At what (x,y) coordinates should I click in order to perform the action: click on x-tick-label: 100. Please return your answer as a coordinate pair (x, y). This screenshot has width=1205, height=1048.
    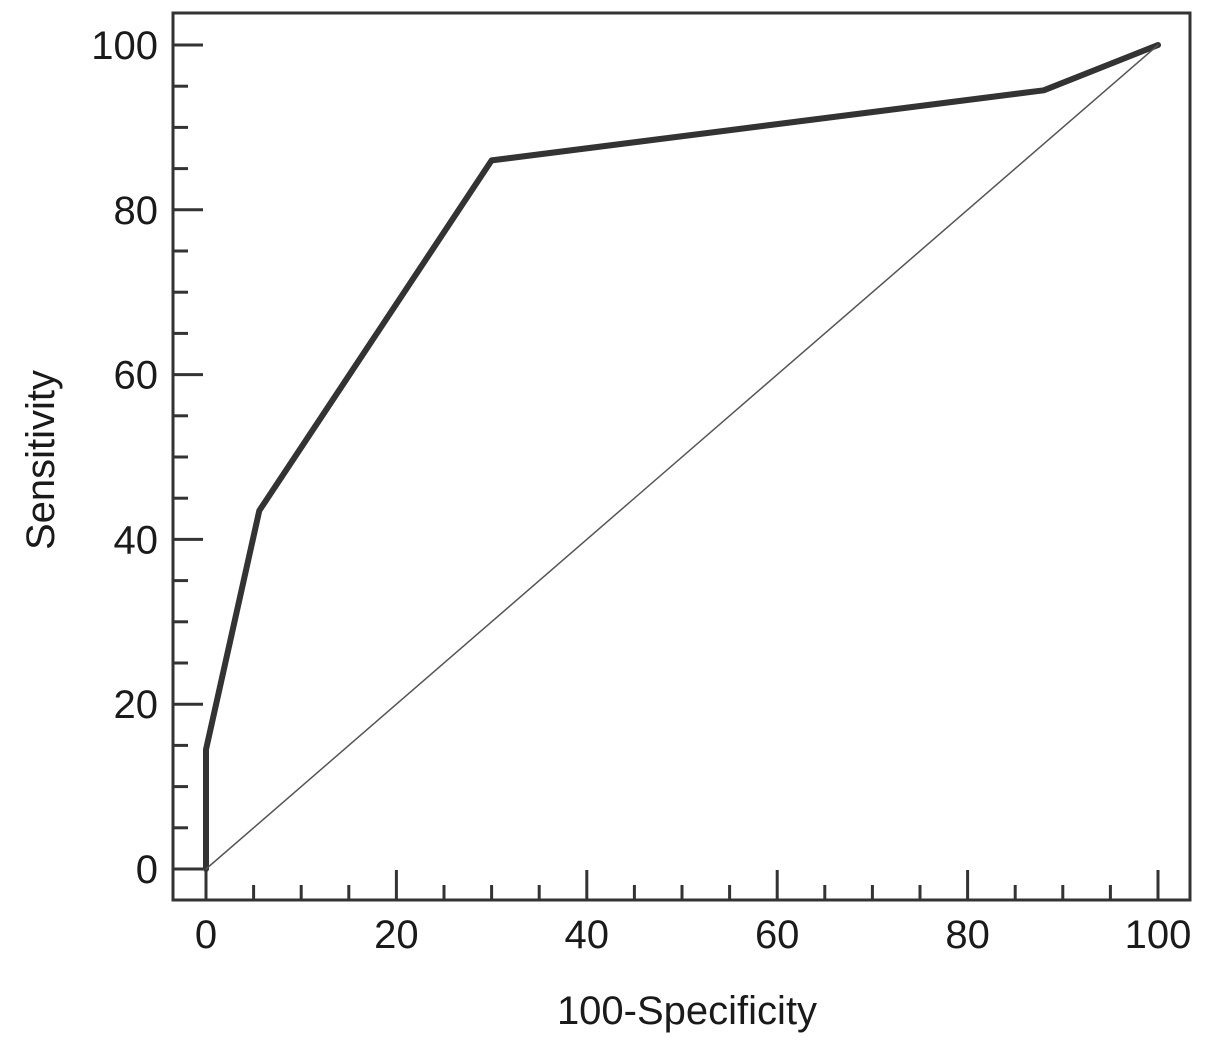
    Looking at the image, I should click on (1158, 935).